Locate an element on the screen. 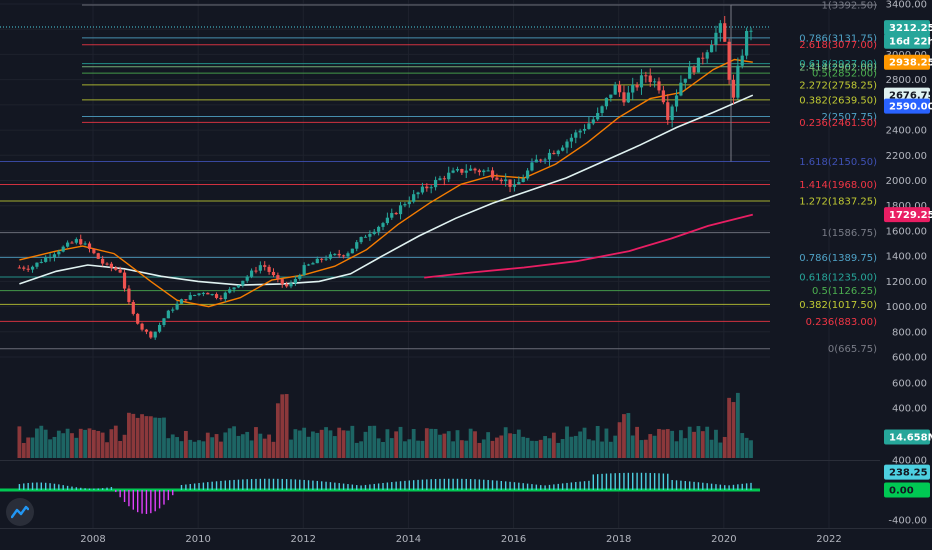 The image size is (932, 550). time-tick-label: 2012 is located at coordinates (303, 539).